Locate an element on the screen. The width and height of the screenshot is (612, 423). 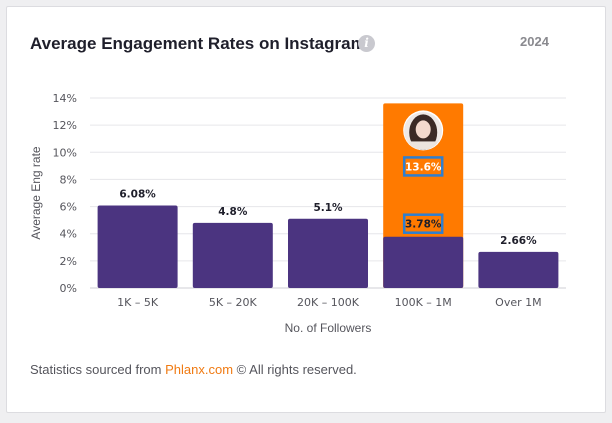
highlight-value-box is located at coordinates (423, 166).